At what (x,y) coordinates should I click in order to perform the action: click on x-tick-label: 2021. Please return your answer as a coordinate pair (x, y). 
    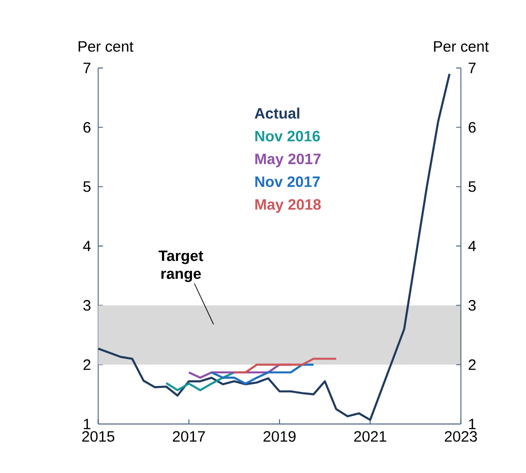
    Looking at the image, I should click on (370, 436).